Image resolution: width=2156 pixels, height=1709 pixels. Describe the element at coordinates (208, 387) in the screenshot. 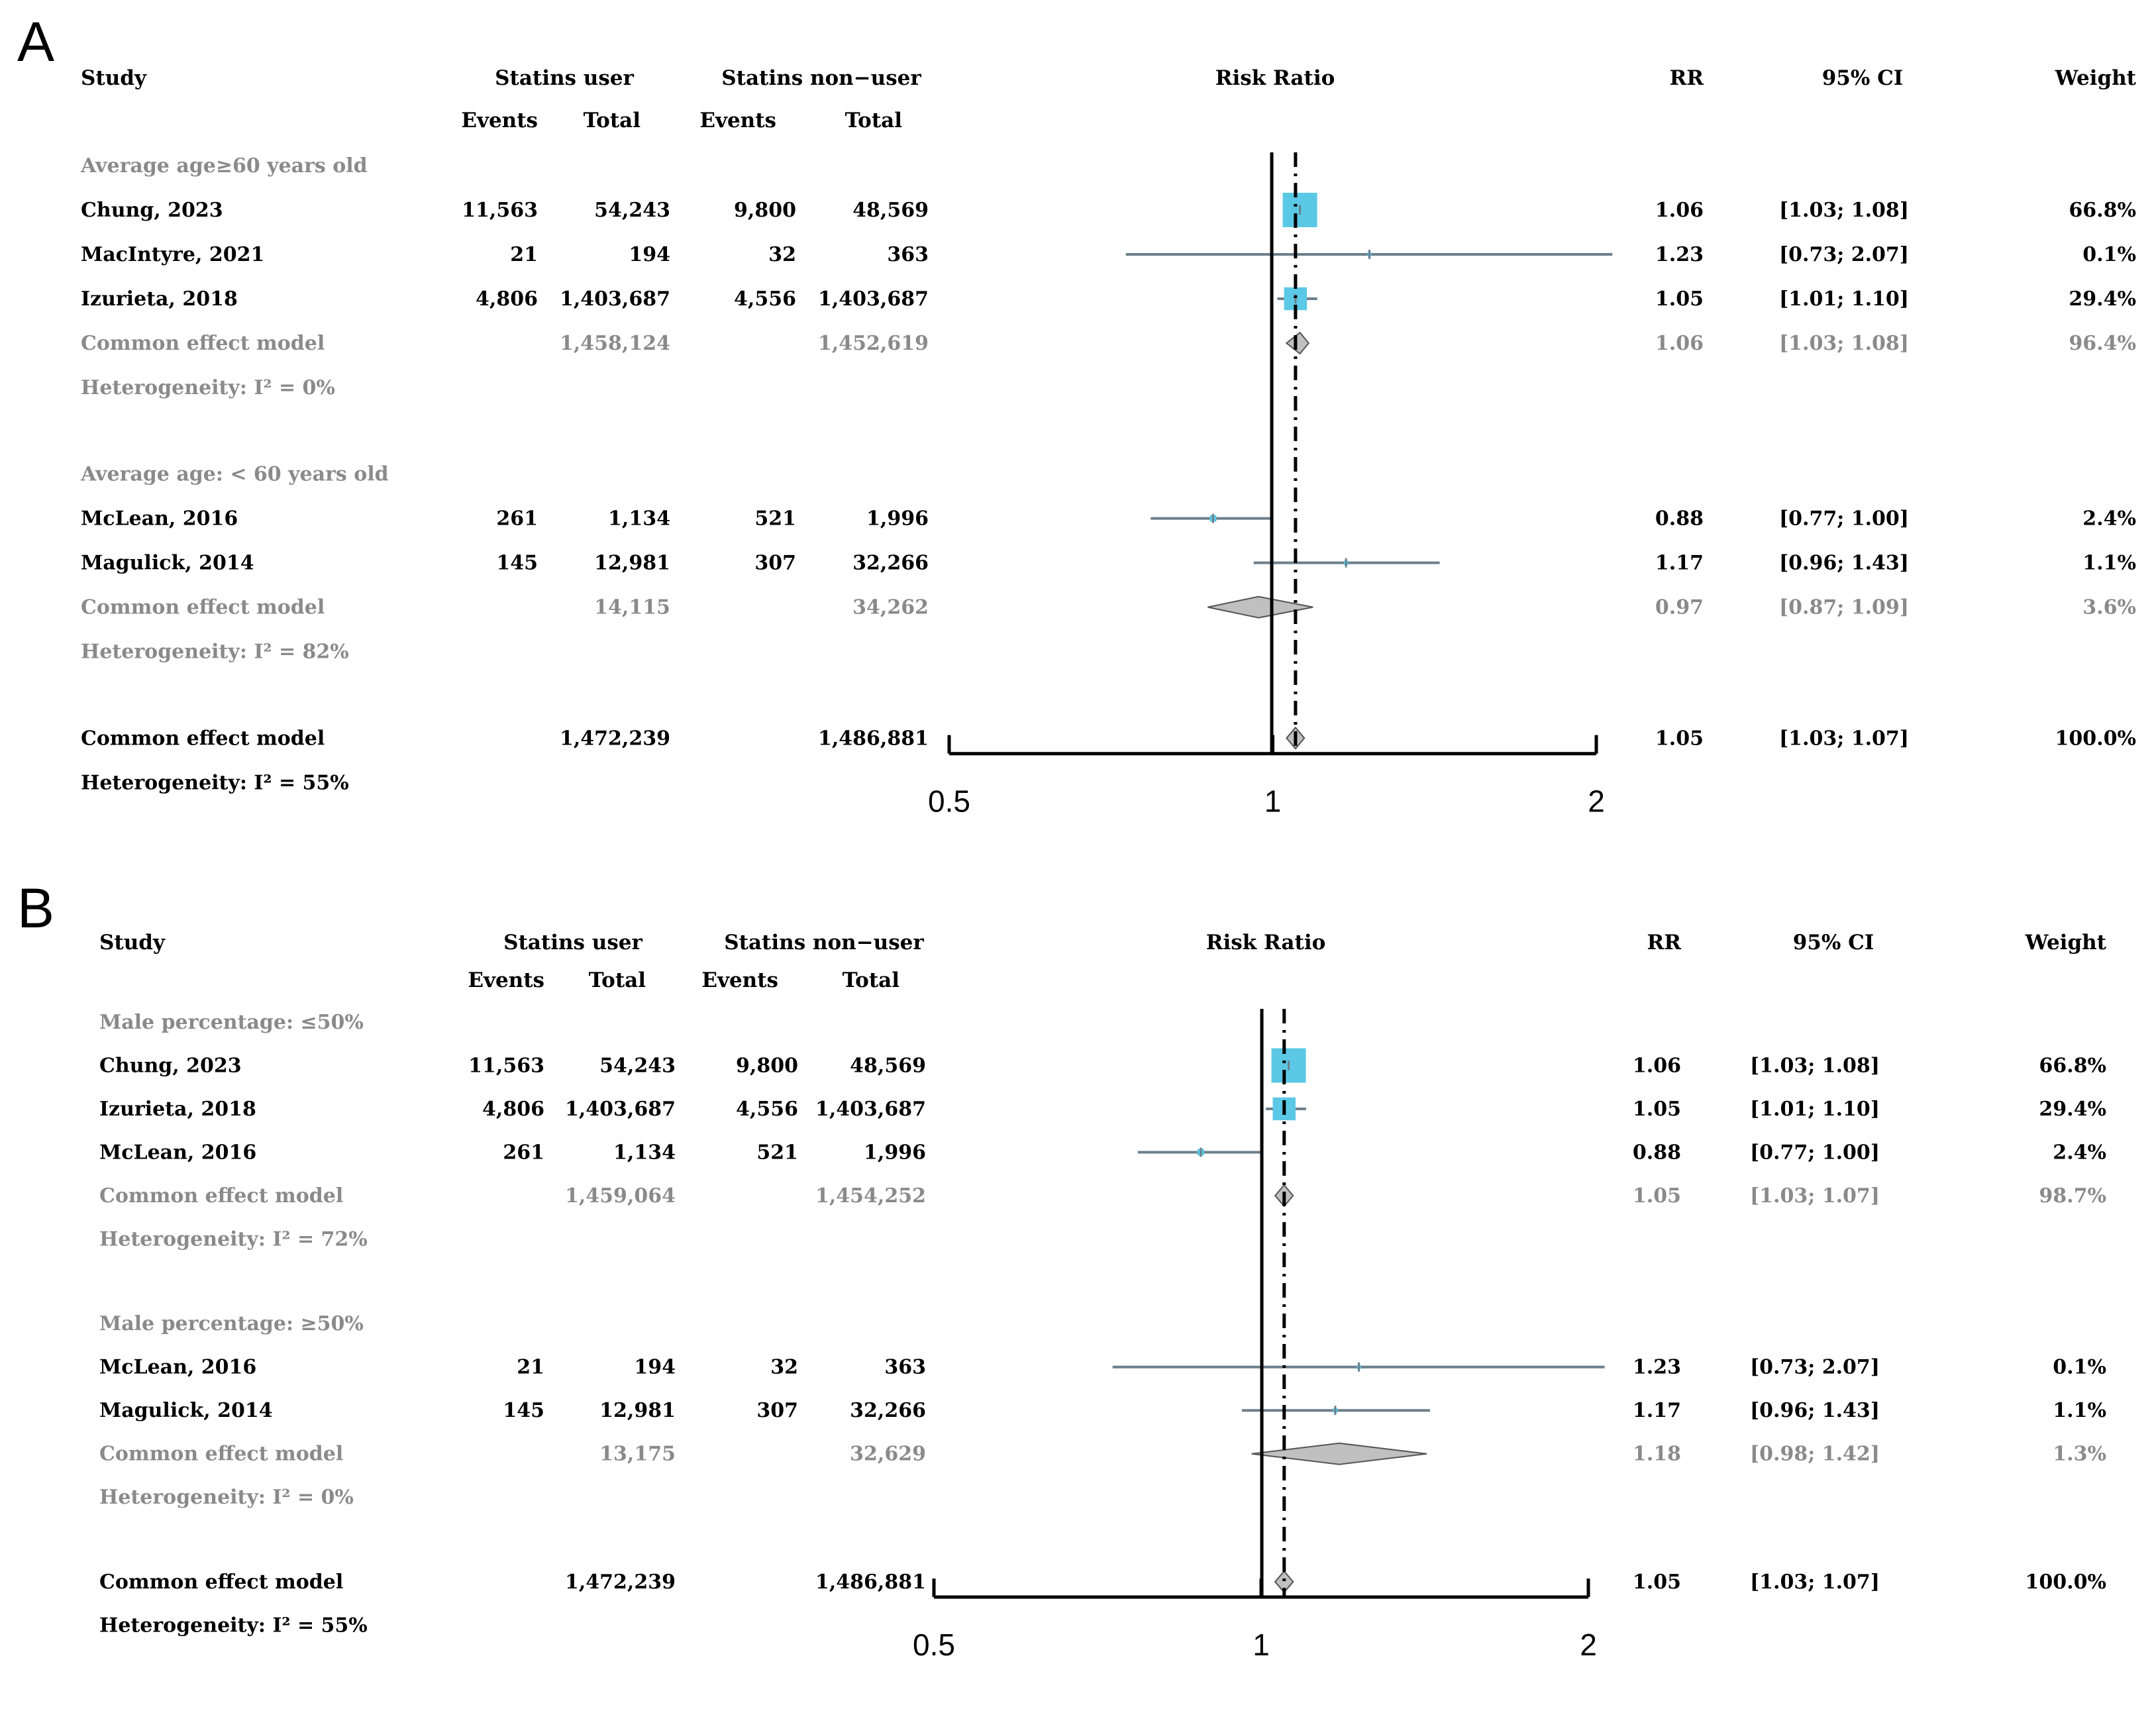

I see `row-het: Heterogeneity: I² = 0%` at that location.